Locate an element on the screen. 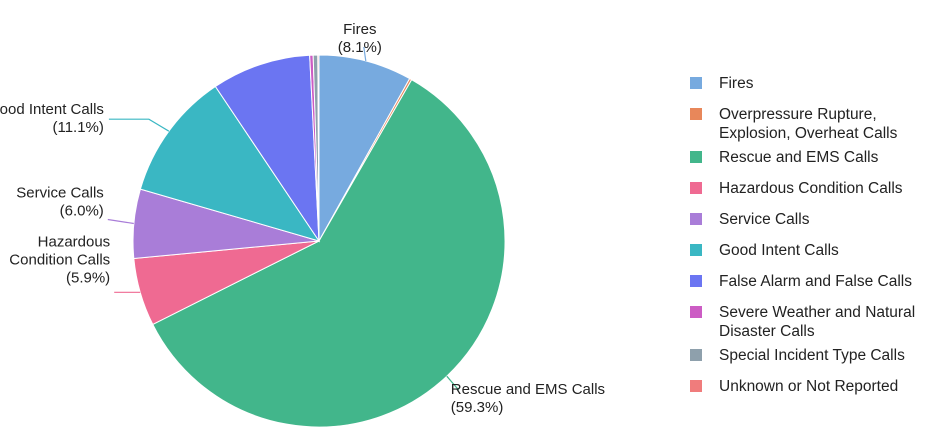 This screenshot has width=937, height=427. legend-label-severe-weather-and-natural-disaster-calls: Severe Weather and Natural is located at coordinates (817, 312).